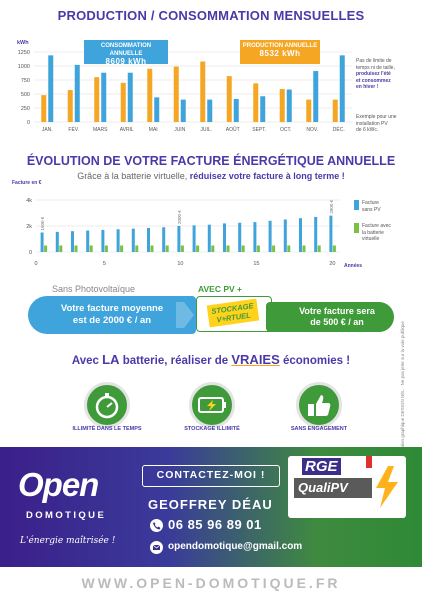 The width and height of the screenshot is (422, 600). I want to click on side-note-line: Pas de limite de, so click(374, 61).